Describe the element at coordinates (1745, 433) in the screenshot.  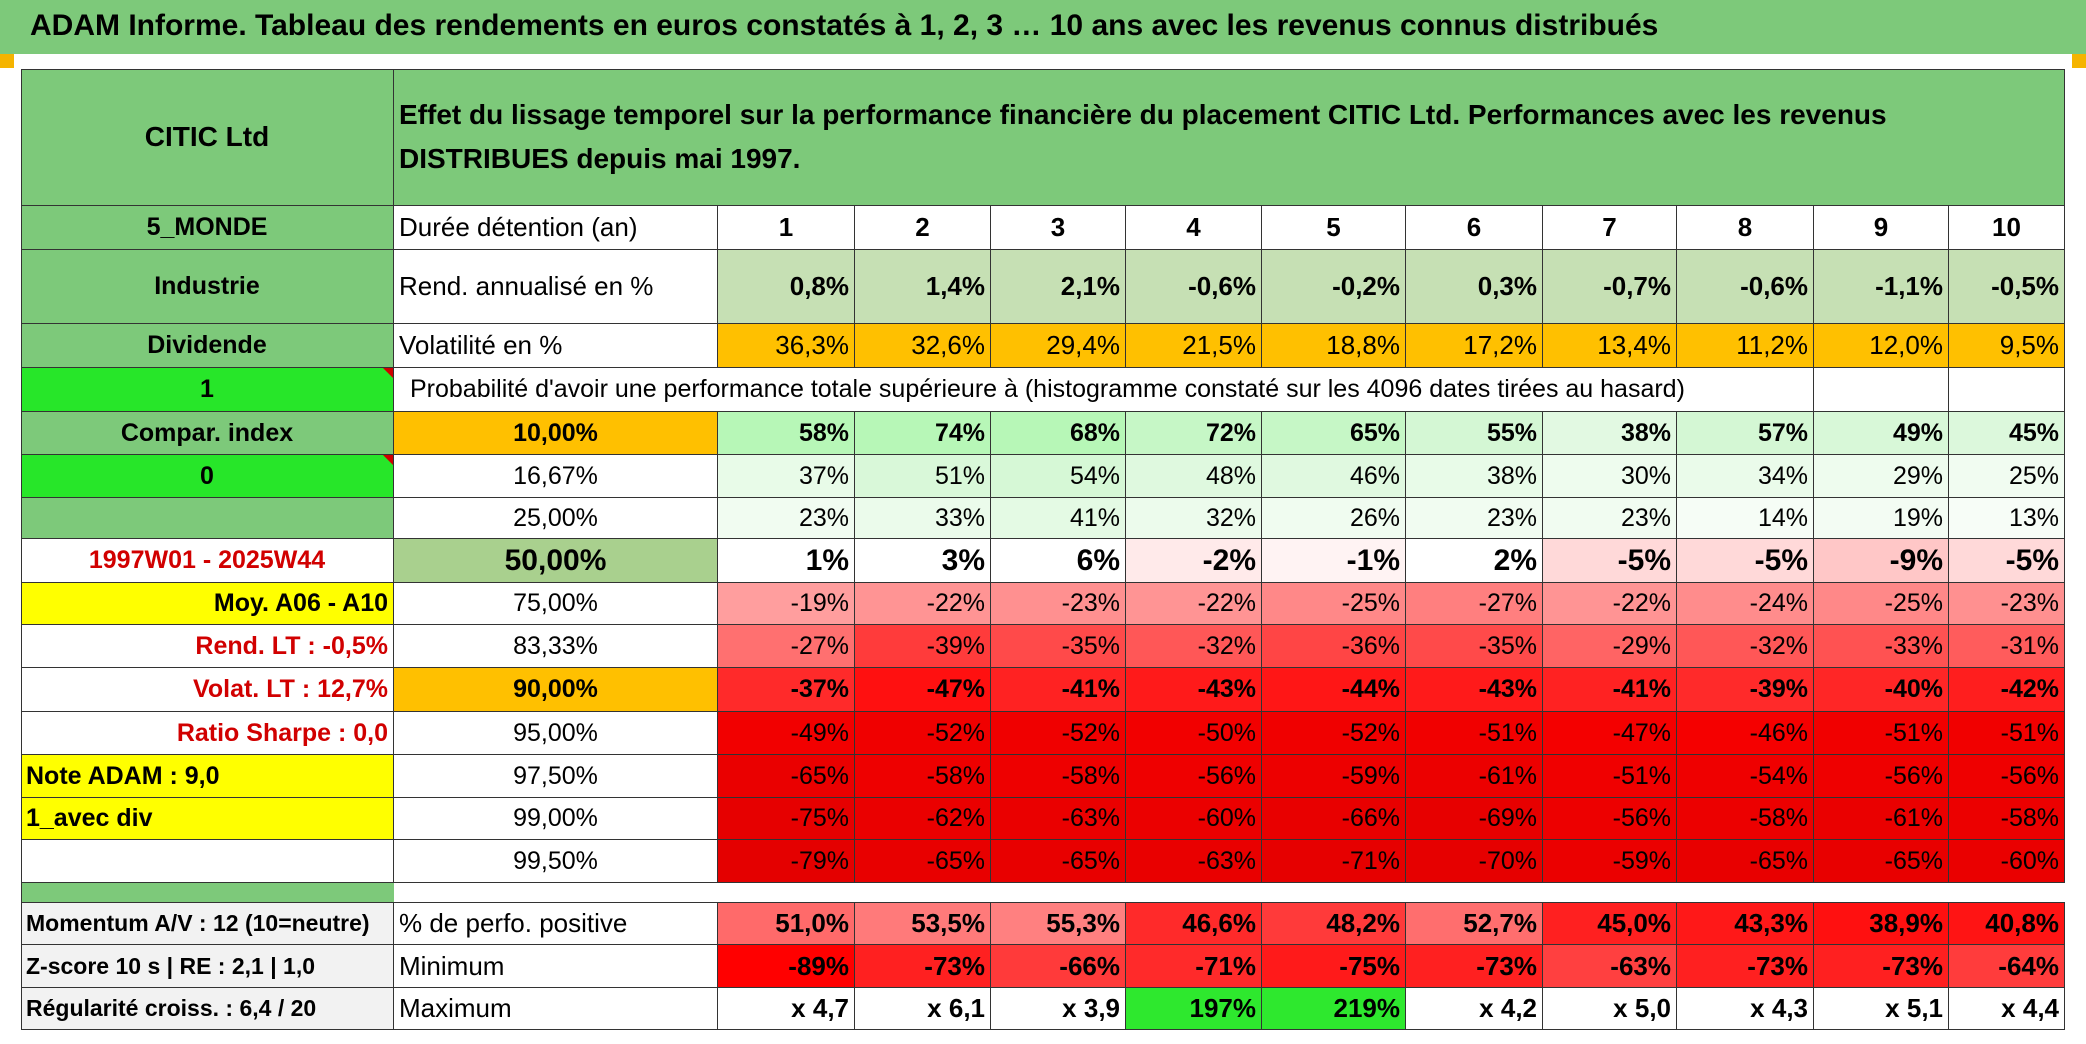
I see `percentile-value: 57%` at that location.